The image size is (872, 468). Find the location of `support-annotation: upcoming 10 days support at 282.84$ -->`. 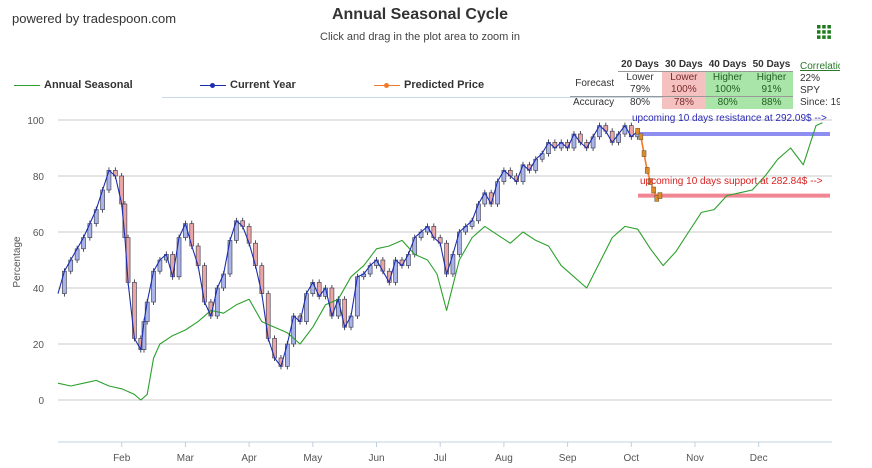

support-annotation: upcoming 10 days support at 282.84$ --> is located at coordinates (731, 181).